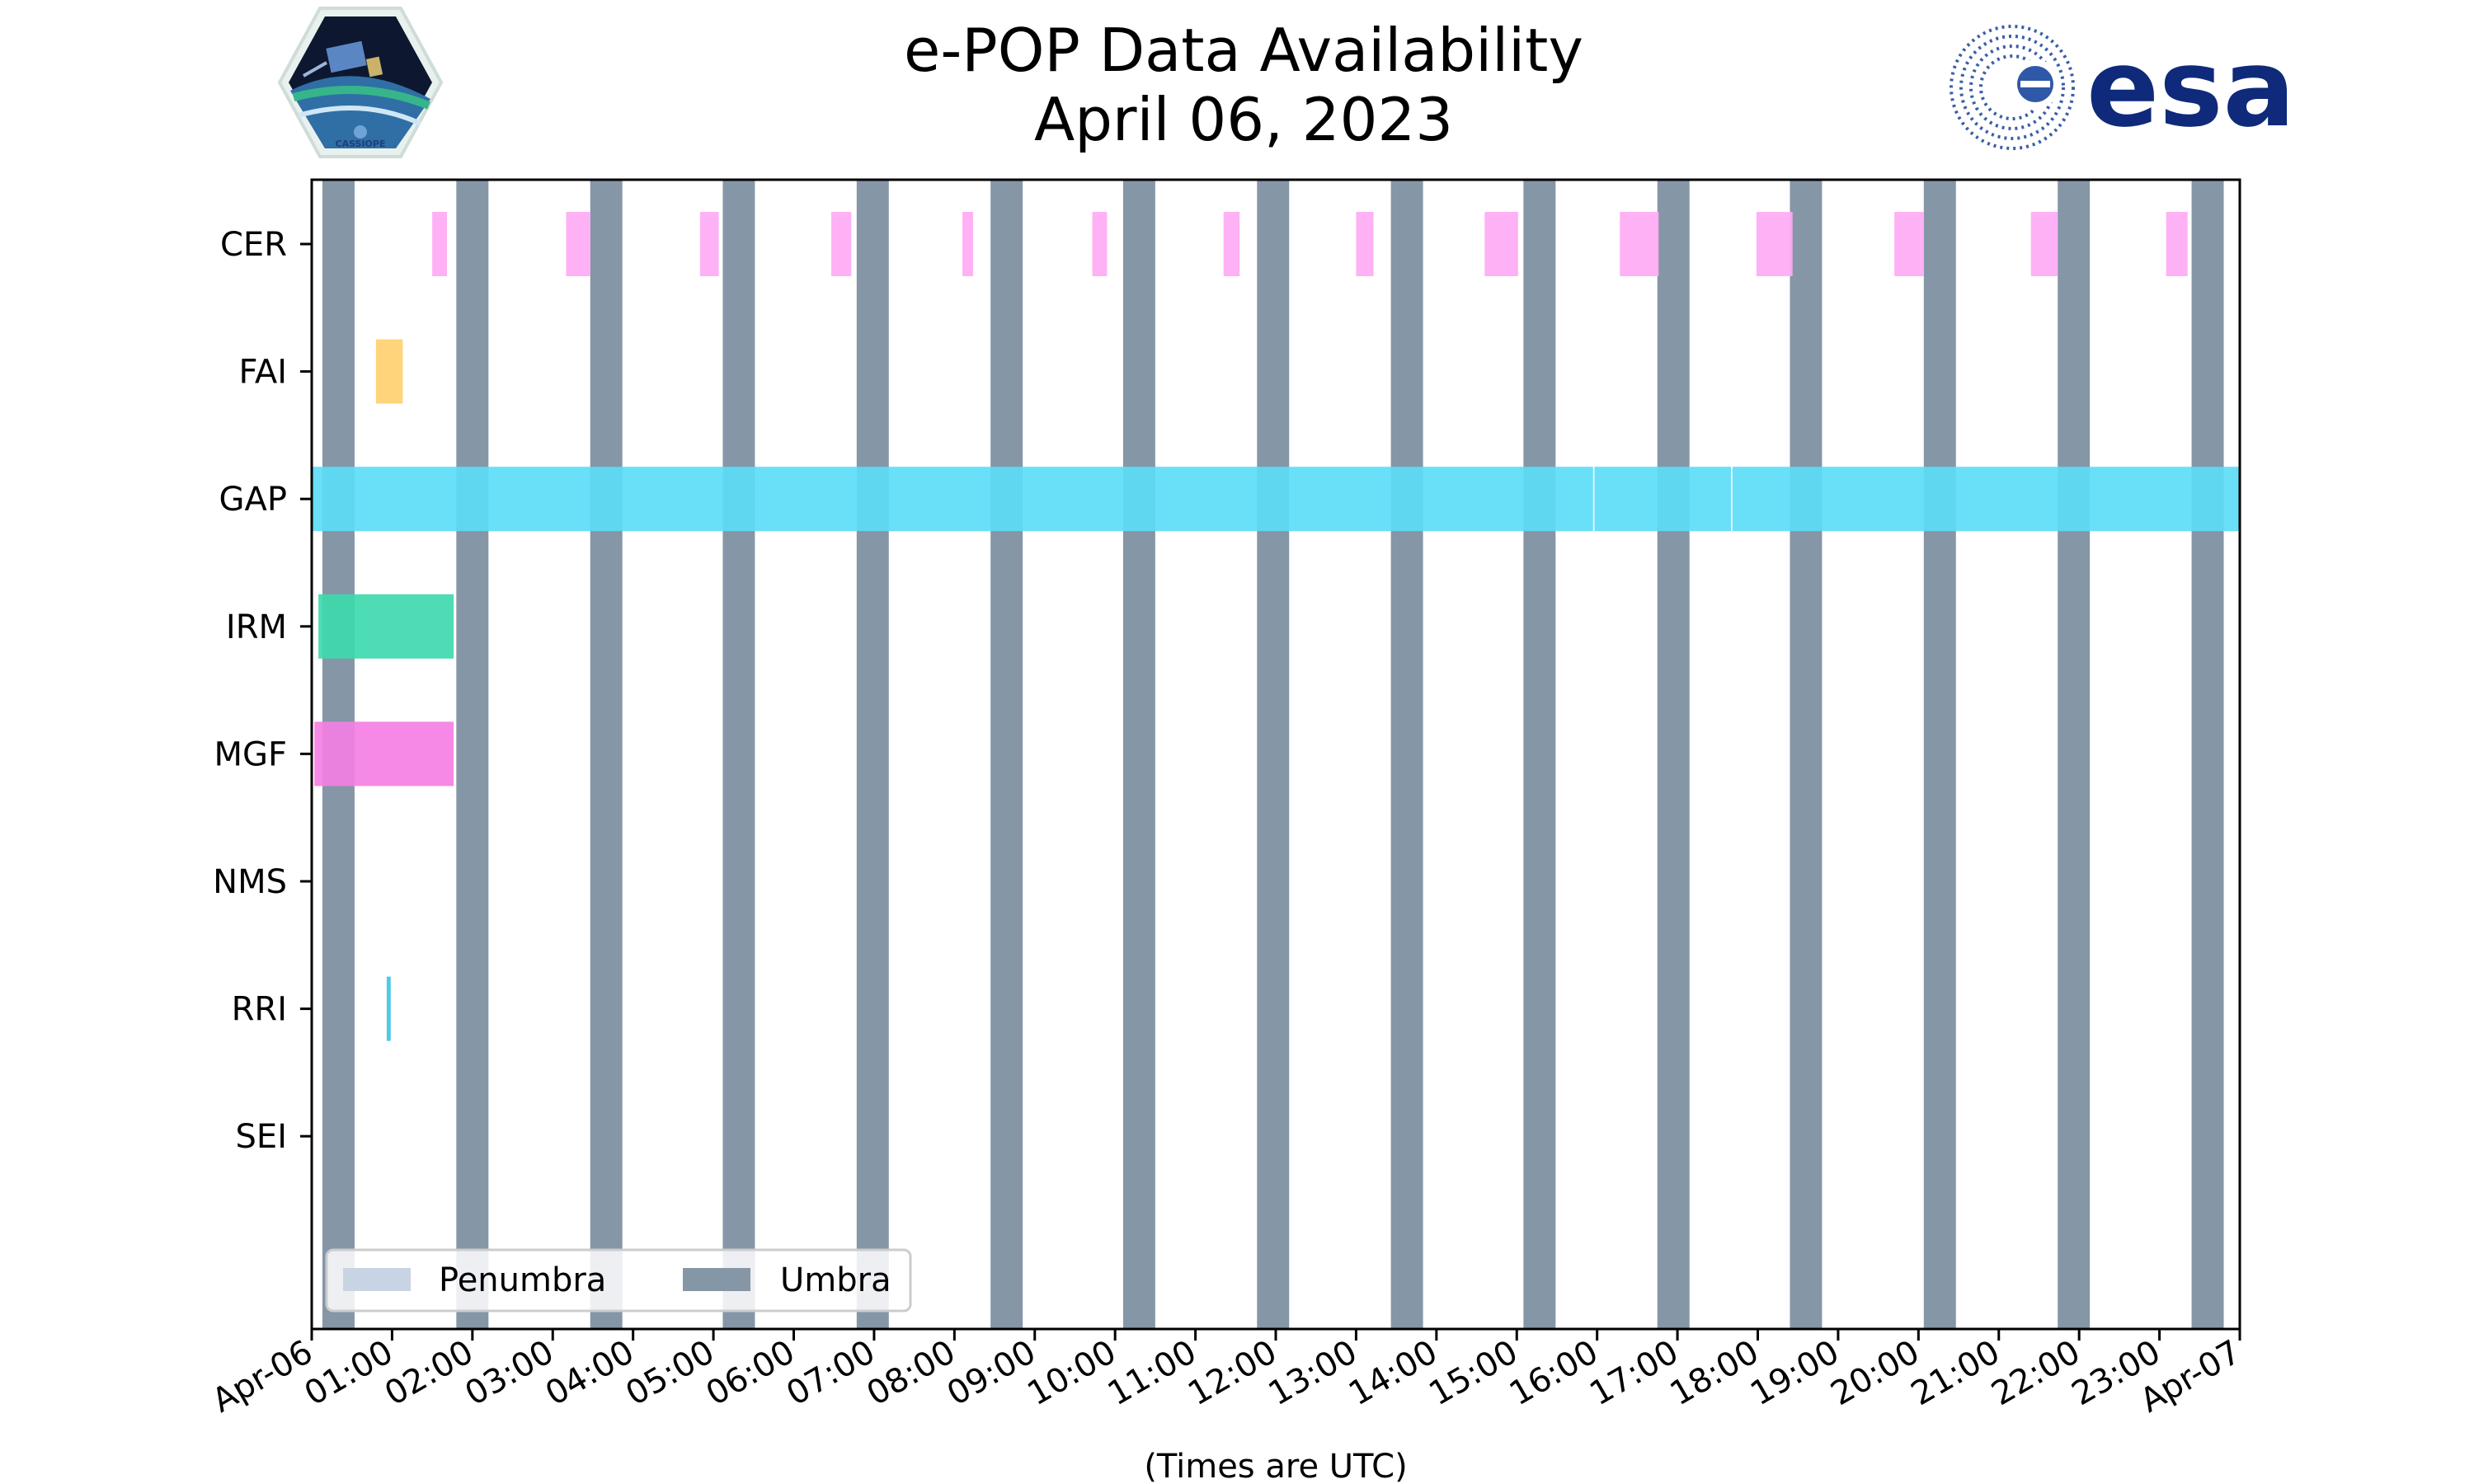  Describe the element at coordinates (2035, 1373) in the screenshot. I see `x-tick-label: 22:00` at that location.